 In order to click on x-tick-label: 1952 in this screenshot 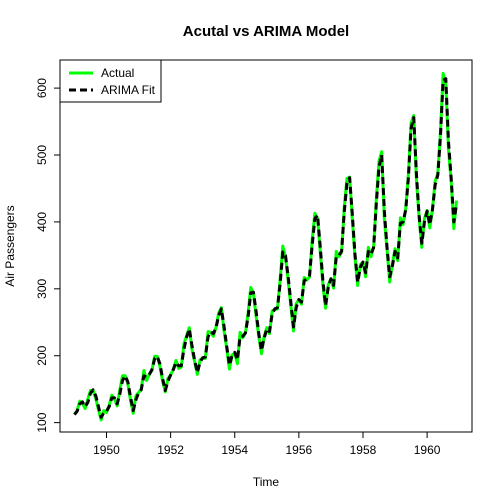, I will do `click(170, 450)`.